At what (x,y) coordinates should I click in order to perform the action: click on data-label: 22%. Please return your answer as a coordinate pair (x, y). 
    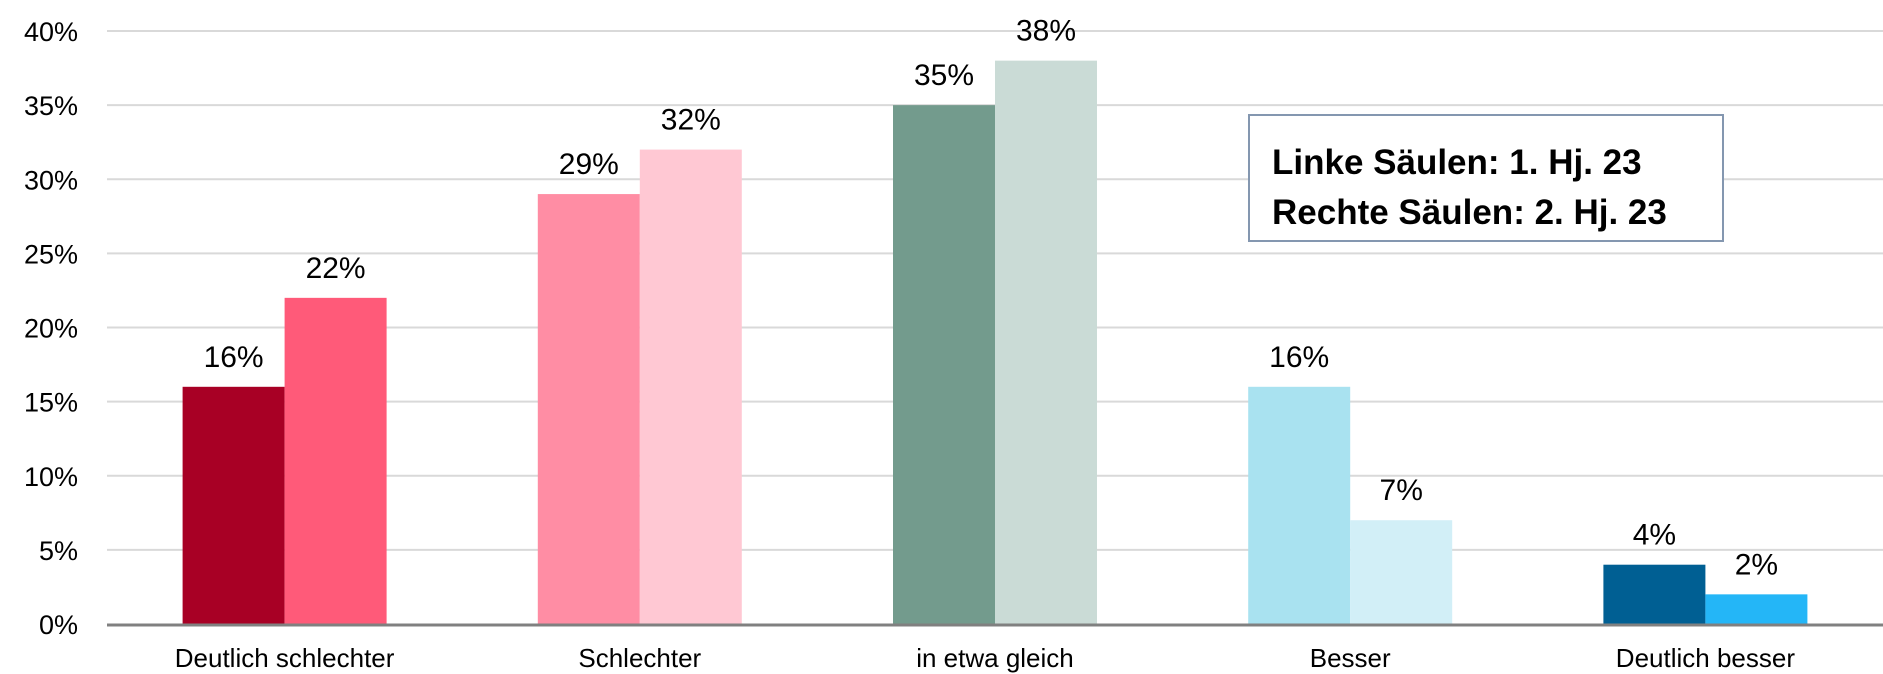
    Looking at the image, I should click on (336, 268).